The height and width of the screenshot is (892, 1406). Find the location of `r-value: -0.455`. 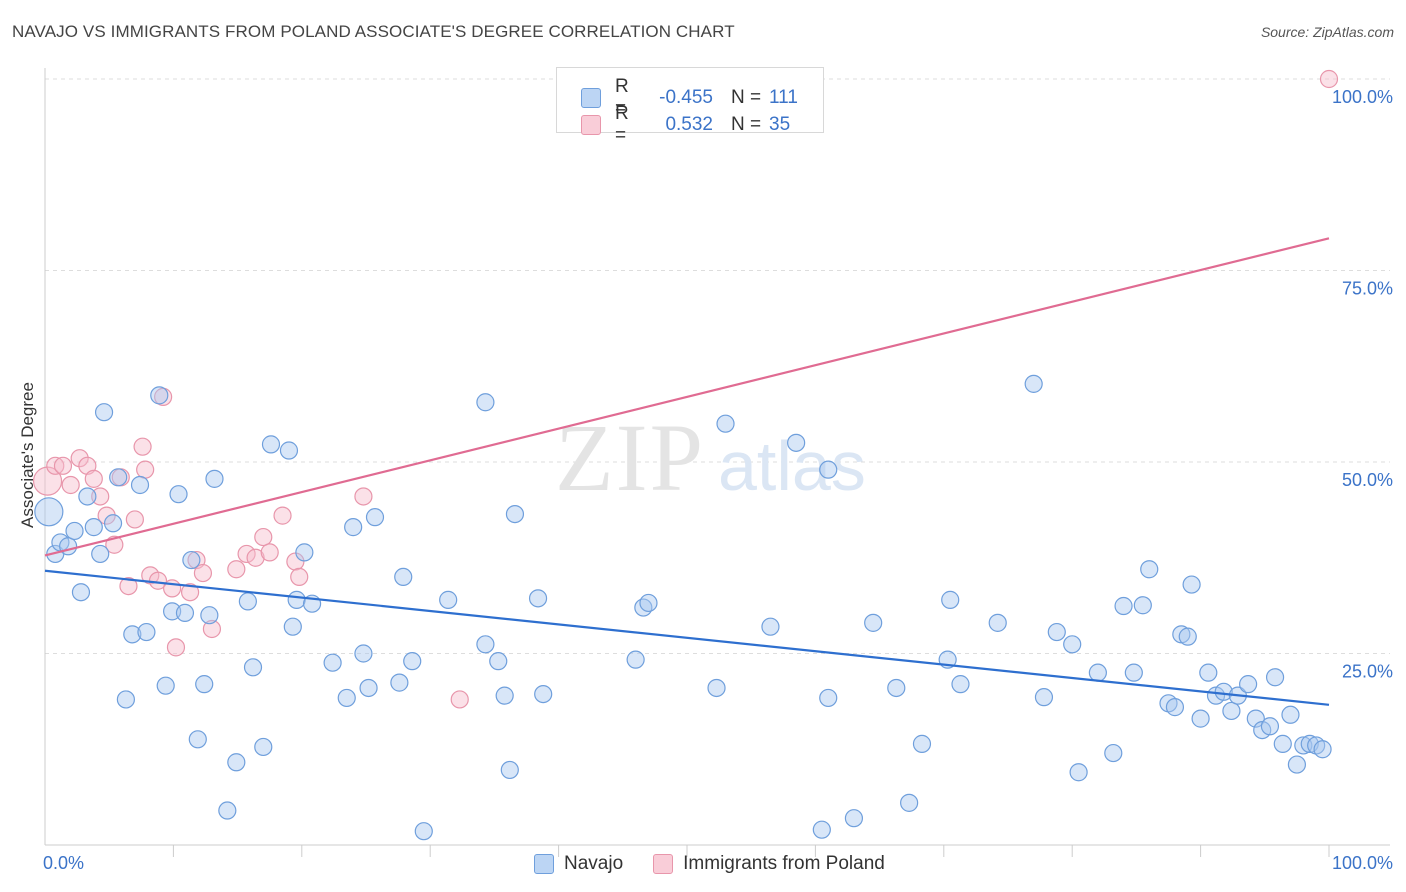

r-value: -0.455 is located at coordinates (686, 97).